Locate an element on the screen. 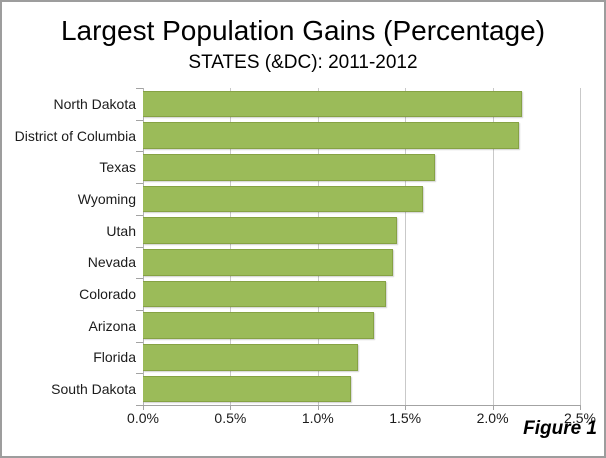 This screenshot has height=458, width=606. x-tick-label: 0.0% is located at coordinates (143, 418).